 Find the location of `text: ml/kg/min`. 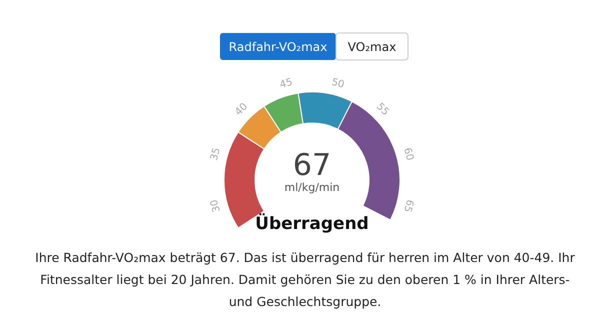

text: ml/kg/min is located at coordinates (312, 187).